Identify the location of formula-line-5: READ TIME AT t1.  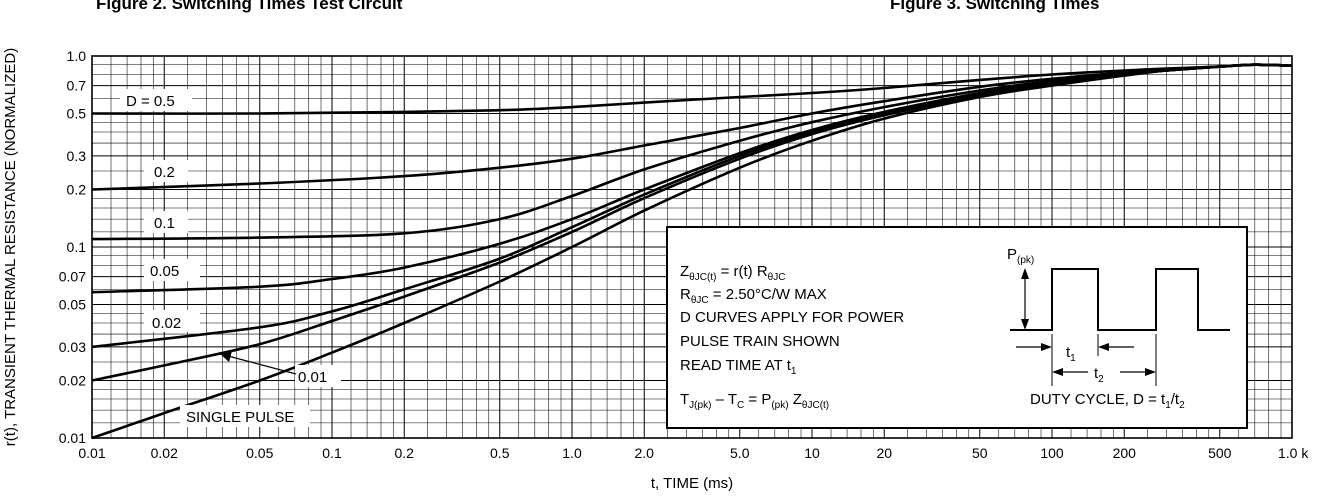
(738, 367).